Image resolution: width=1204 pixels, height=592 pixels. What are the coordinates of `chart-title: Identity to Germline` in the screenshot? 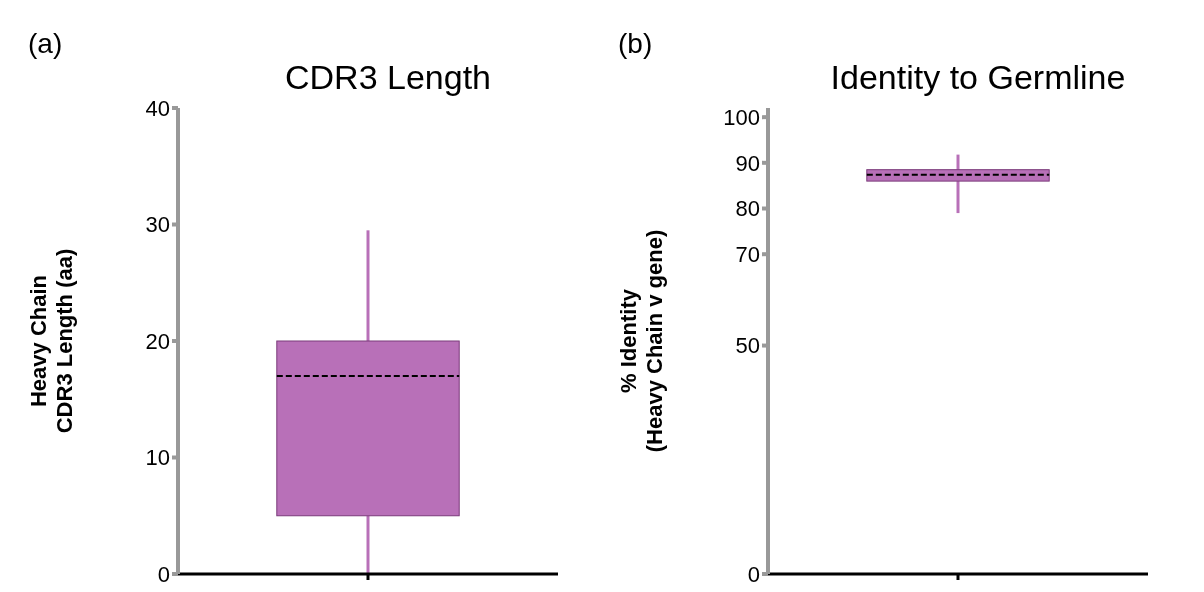 It's located at (978, 77).